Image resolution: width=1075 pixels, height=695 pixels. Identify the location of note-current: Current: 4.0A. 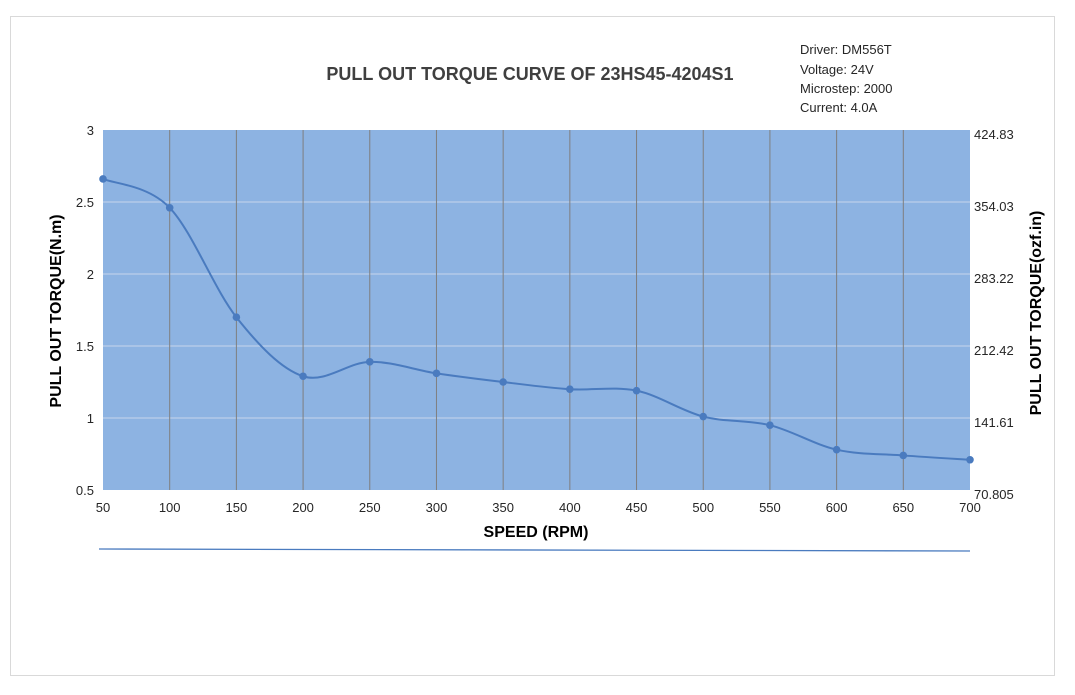
(839, 107).